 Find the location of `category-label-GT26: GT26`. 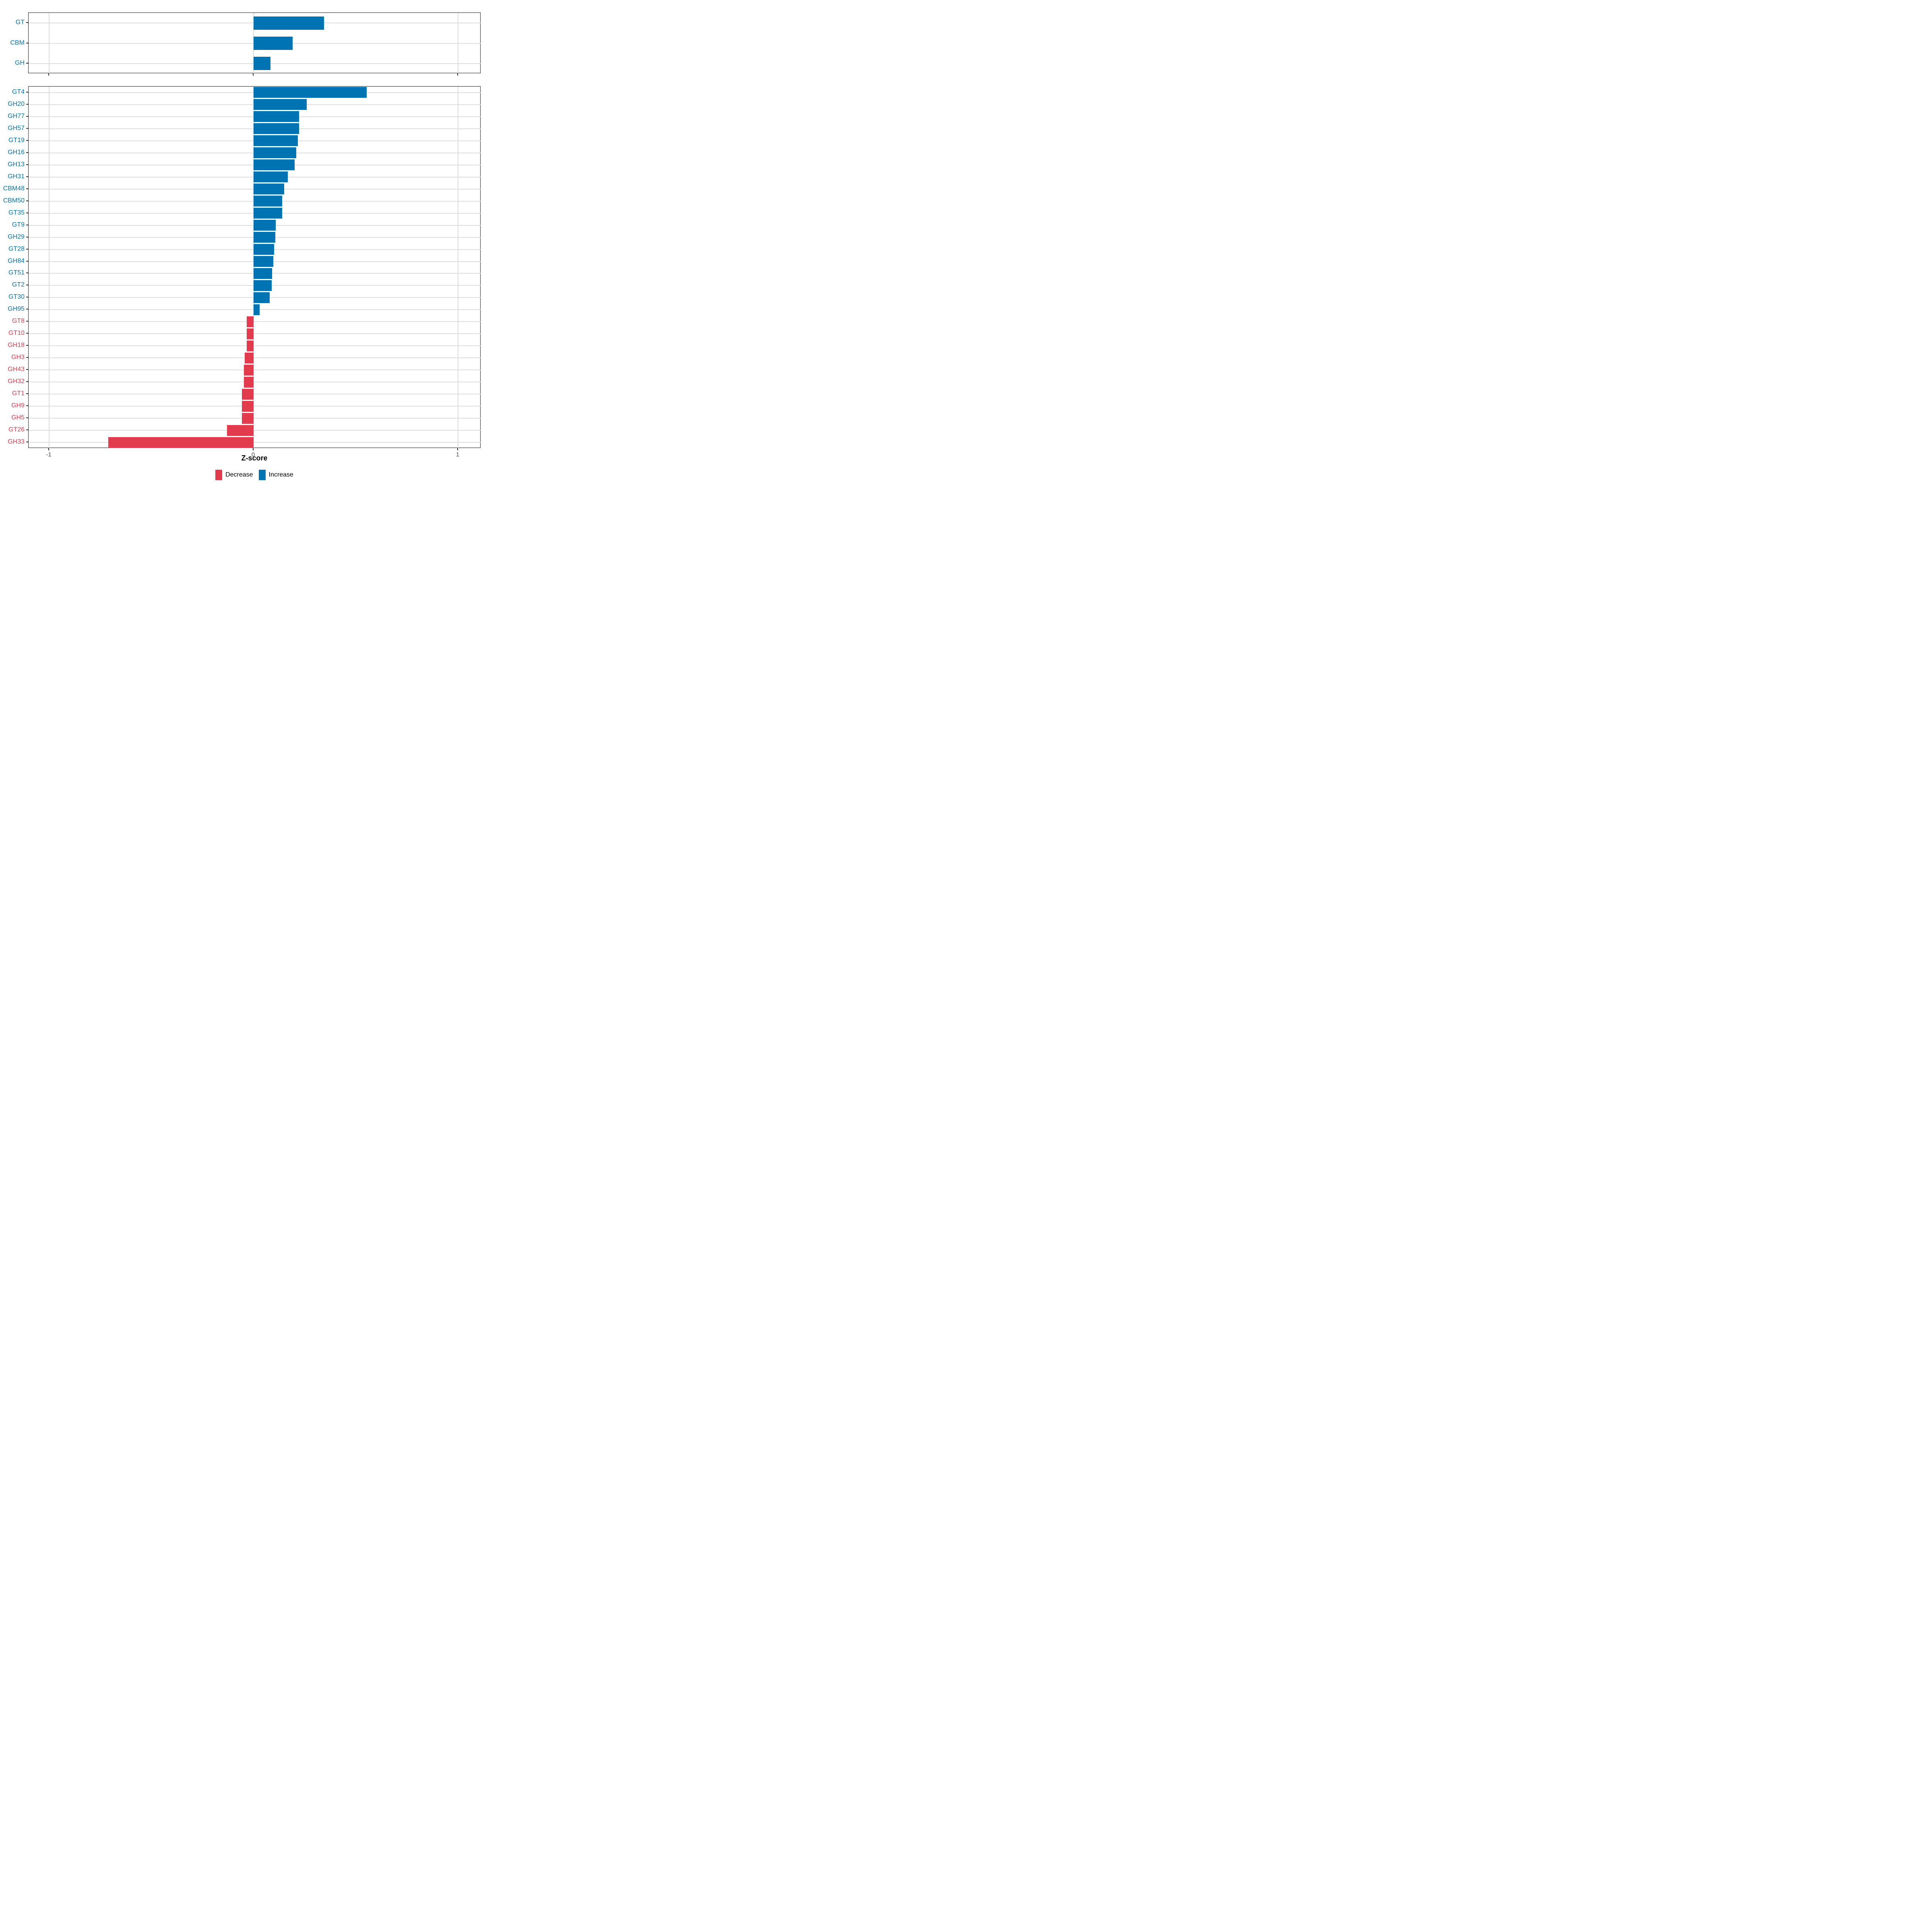

category-label-GT26: GT26 is located at coordinates (16, 429).